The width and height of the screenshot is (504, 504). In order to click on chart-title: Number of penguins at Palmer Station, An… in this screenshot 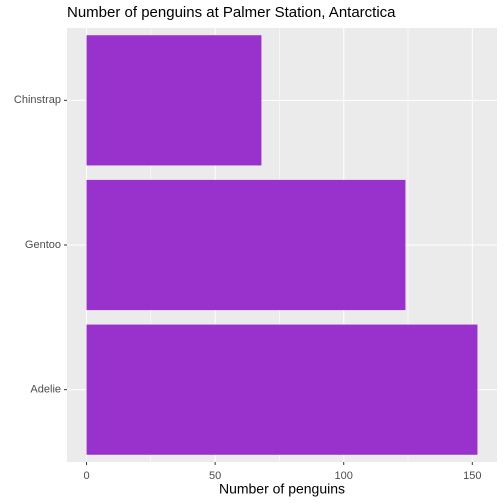, I will do `click(231, 12)`.